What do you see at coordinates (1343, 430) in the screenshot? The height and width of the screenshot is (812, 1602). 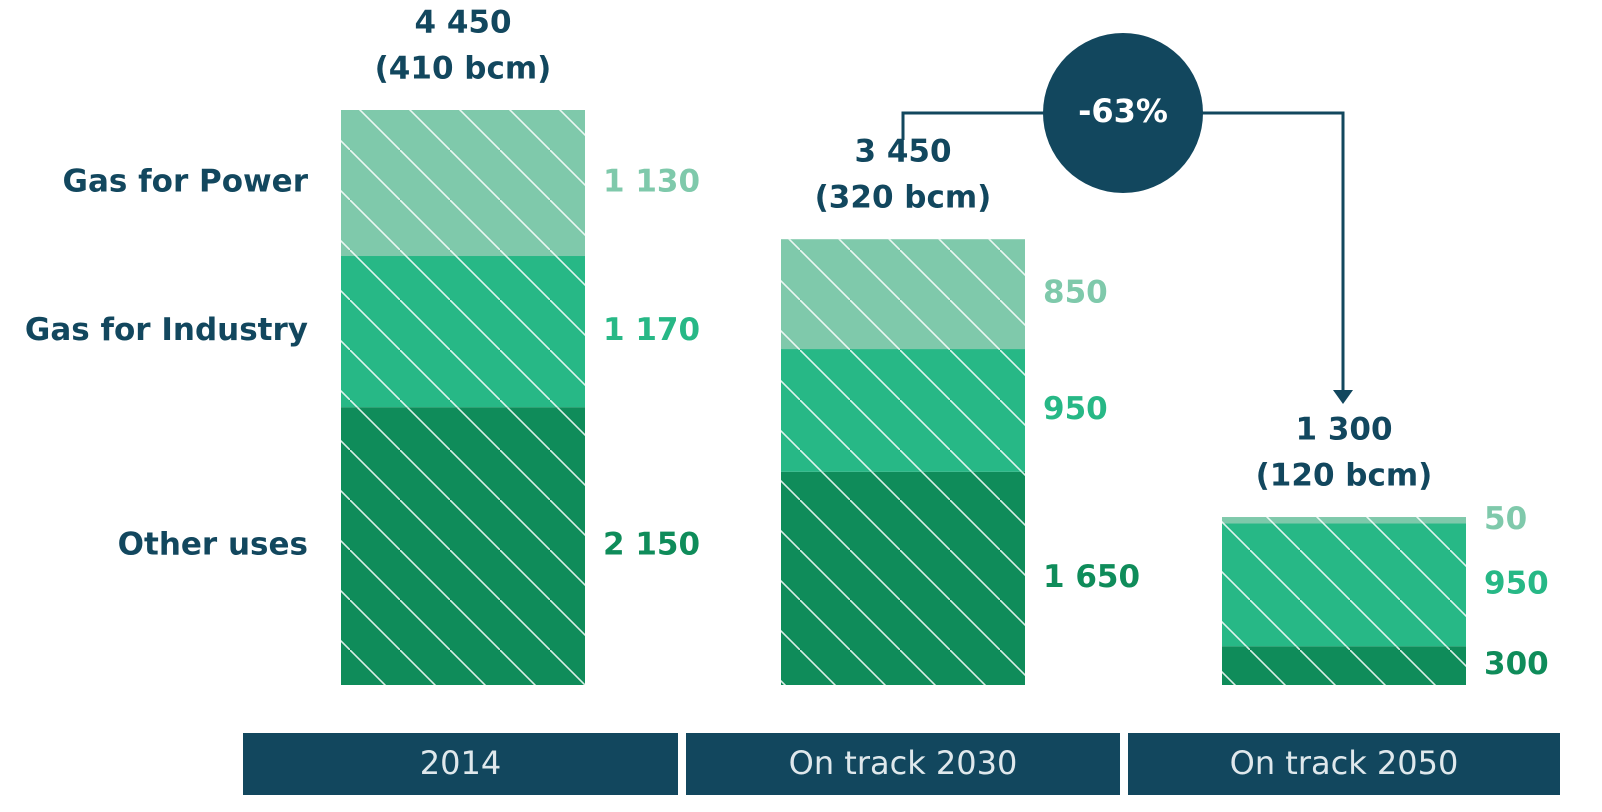 I see `total-label: 1 300` at bounding box center [1343, 430].